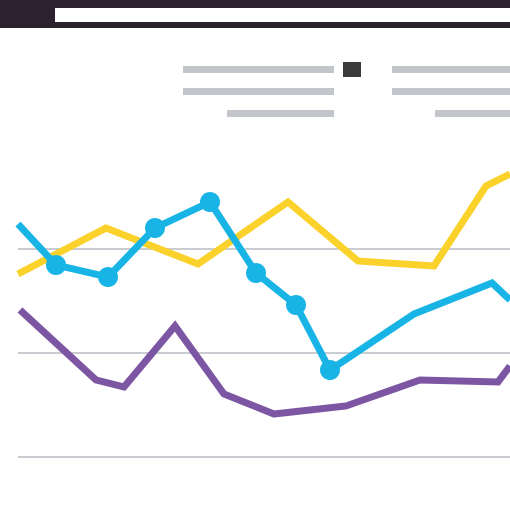 The height and width of the screenshot is (510, 510). Describe the element at coordinates (352, 69) in the screenshot. I see `square-icon` at that location.